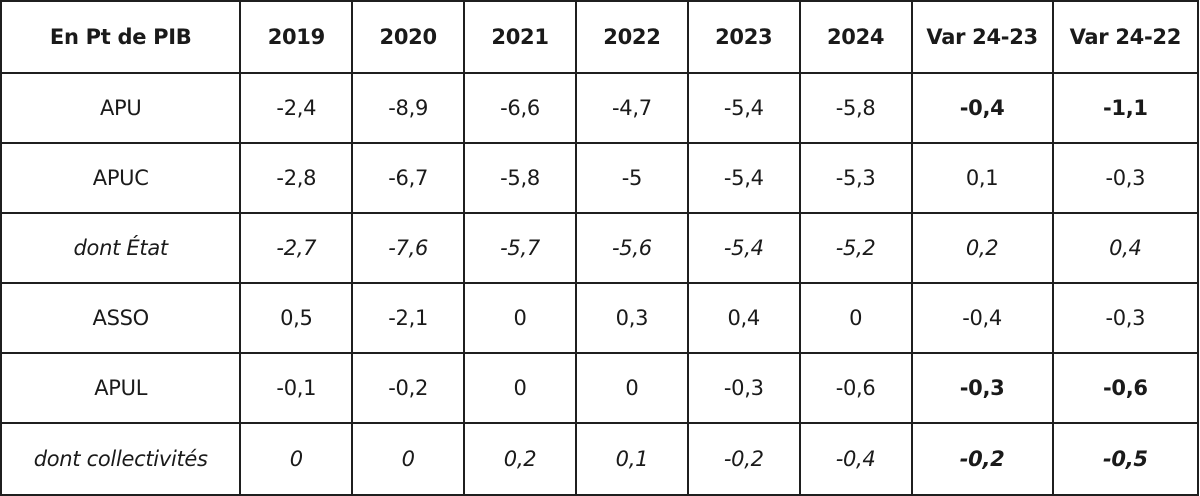 Image resolution: width=1200 pixels, height=496 pixels. What do you see at coordinates (121, 318) in the screenshot?
I see `row-label-cell: ASSO` at bounding box center [121, 318].